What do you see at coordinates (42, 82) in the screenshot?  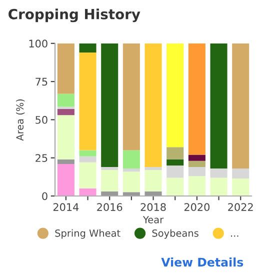 I see `y-tick-label: 75` at bounding box center [42, 82].